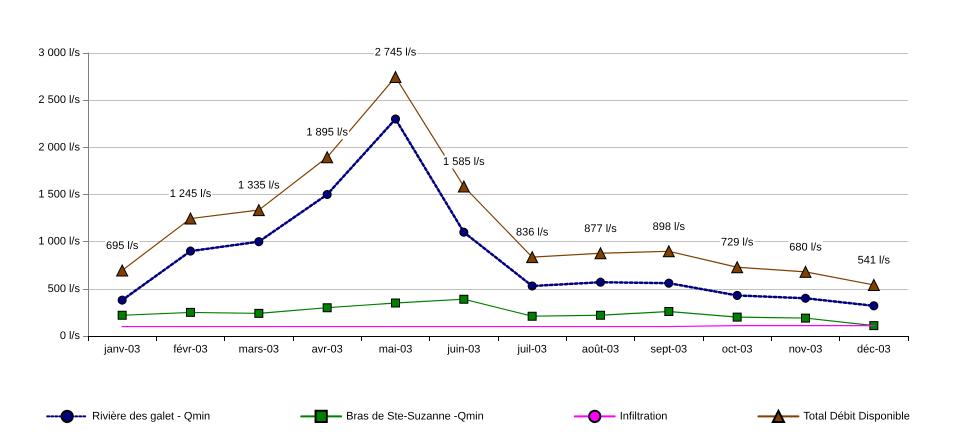 The width and height of the screenshot is (958, 445). What do you see at coordinates (601, 228) in the screenshot?
I see `data-label: 877 l/s` at bounding box center [601, 228].